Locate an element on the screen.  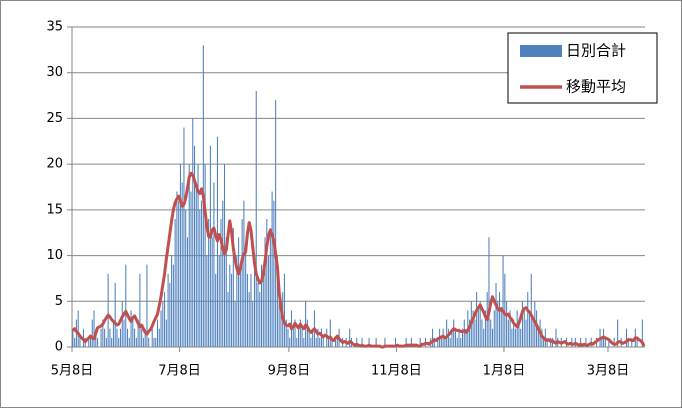
legend-label: 移動平均 is located at coordinates (596, 87).